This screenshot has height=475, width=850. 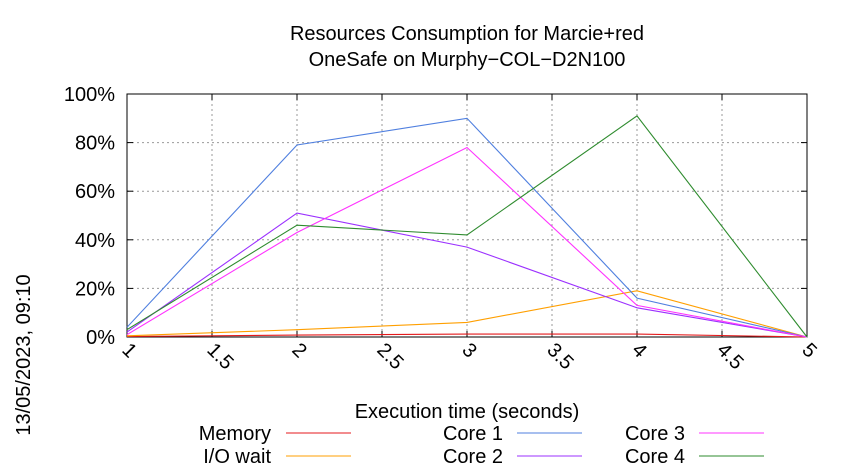 I want to click on legend-label-core-2: Core 2, so click(x=473, y=457).